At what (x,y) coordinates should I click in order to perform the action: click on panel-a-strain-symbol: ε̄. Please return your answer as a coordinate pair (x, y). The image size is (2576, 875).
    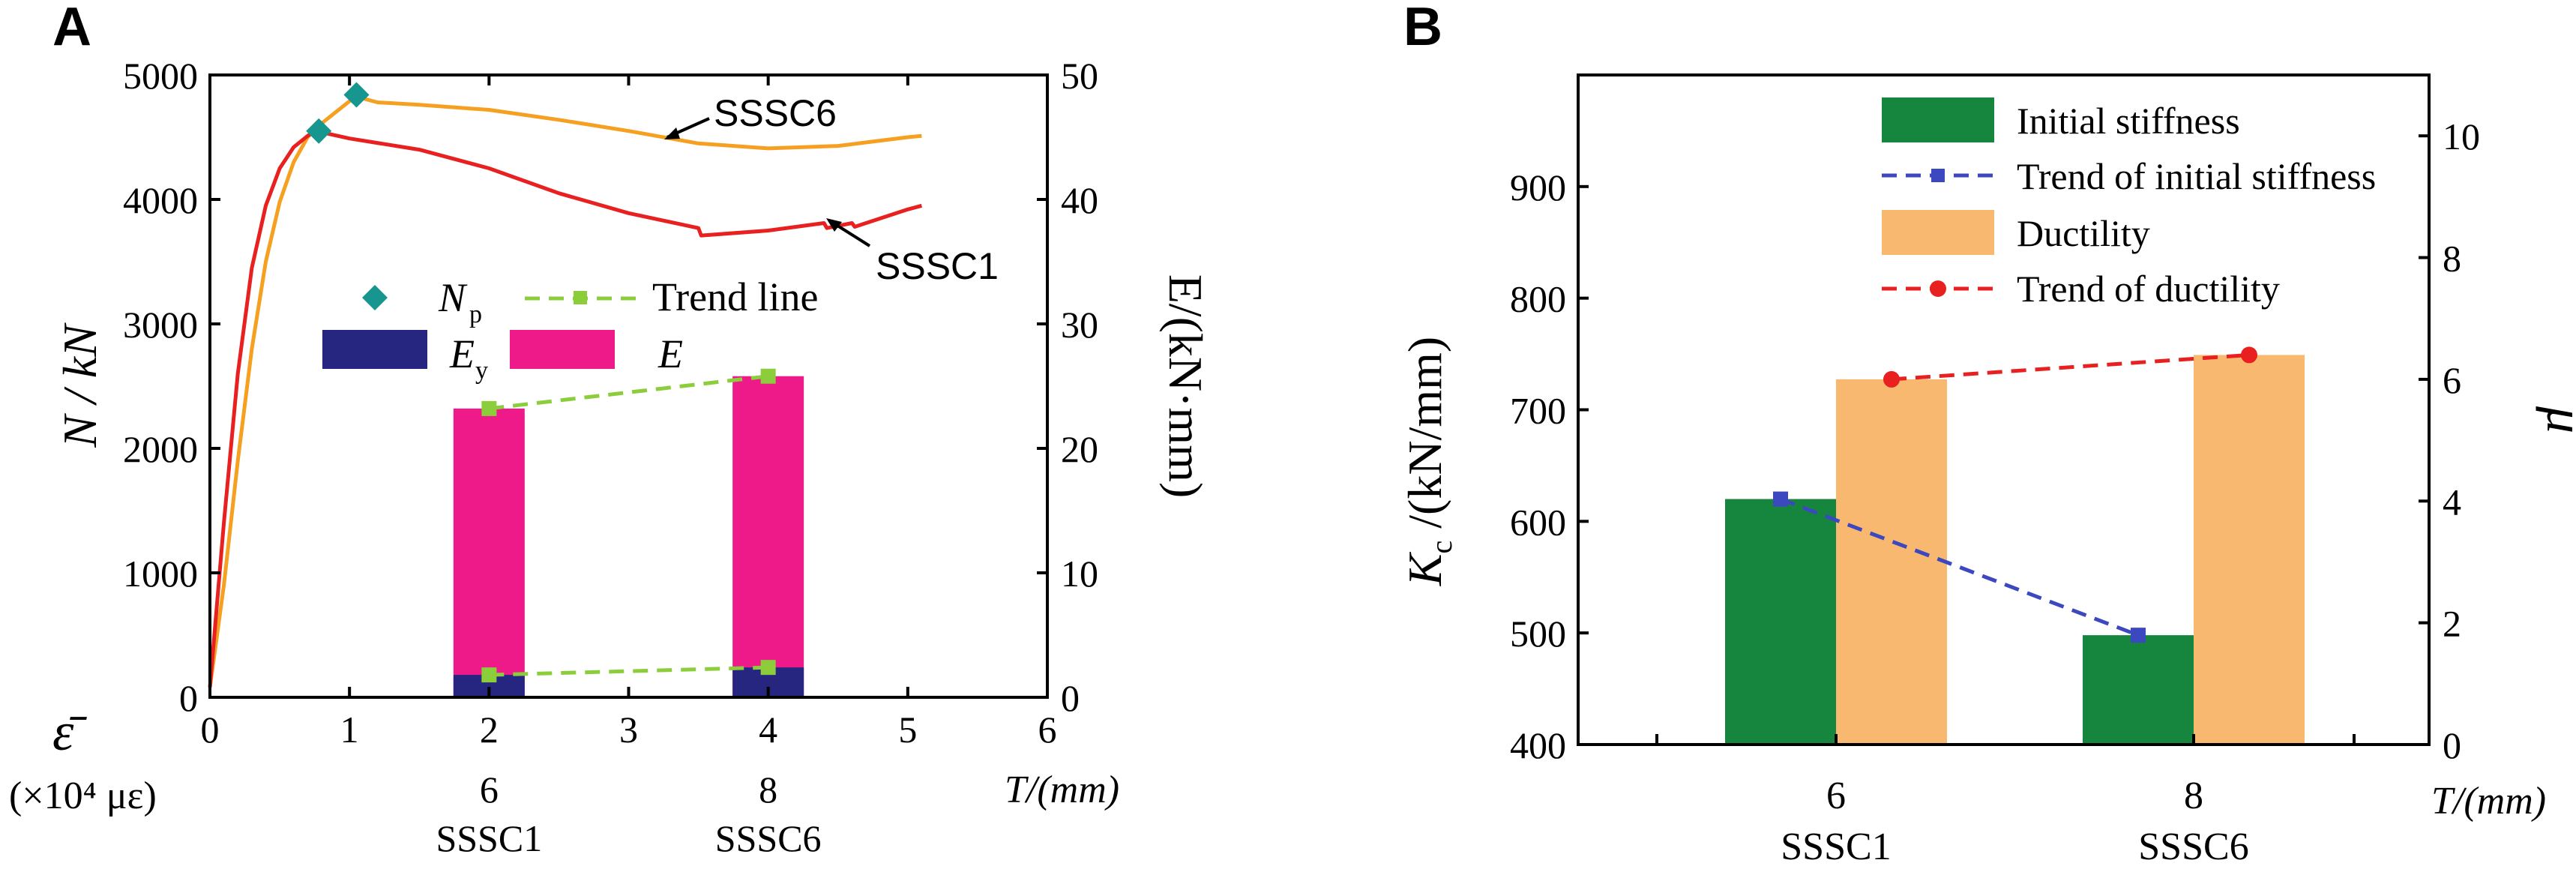
    Looking at the image, I should click on (69, 732).